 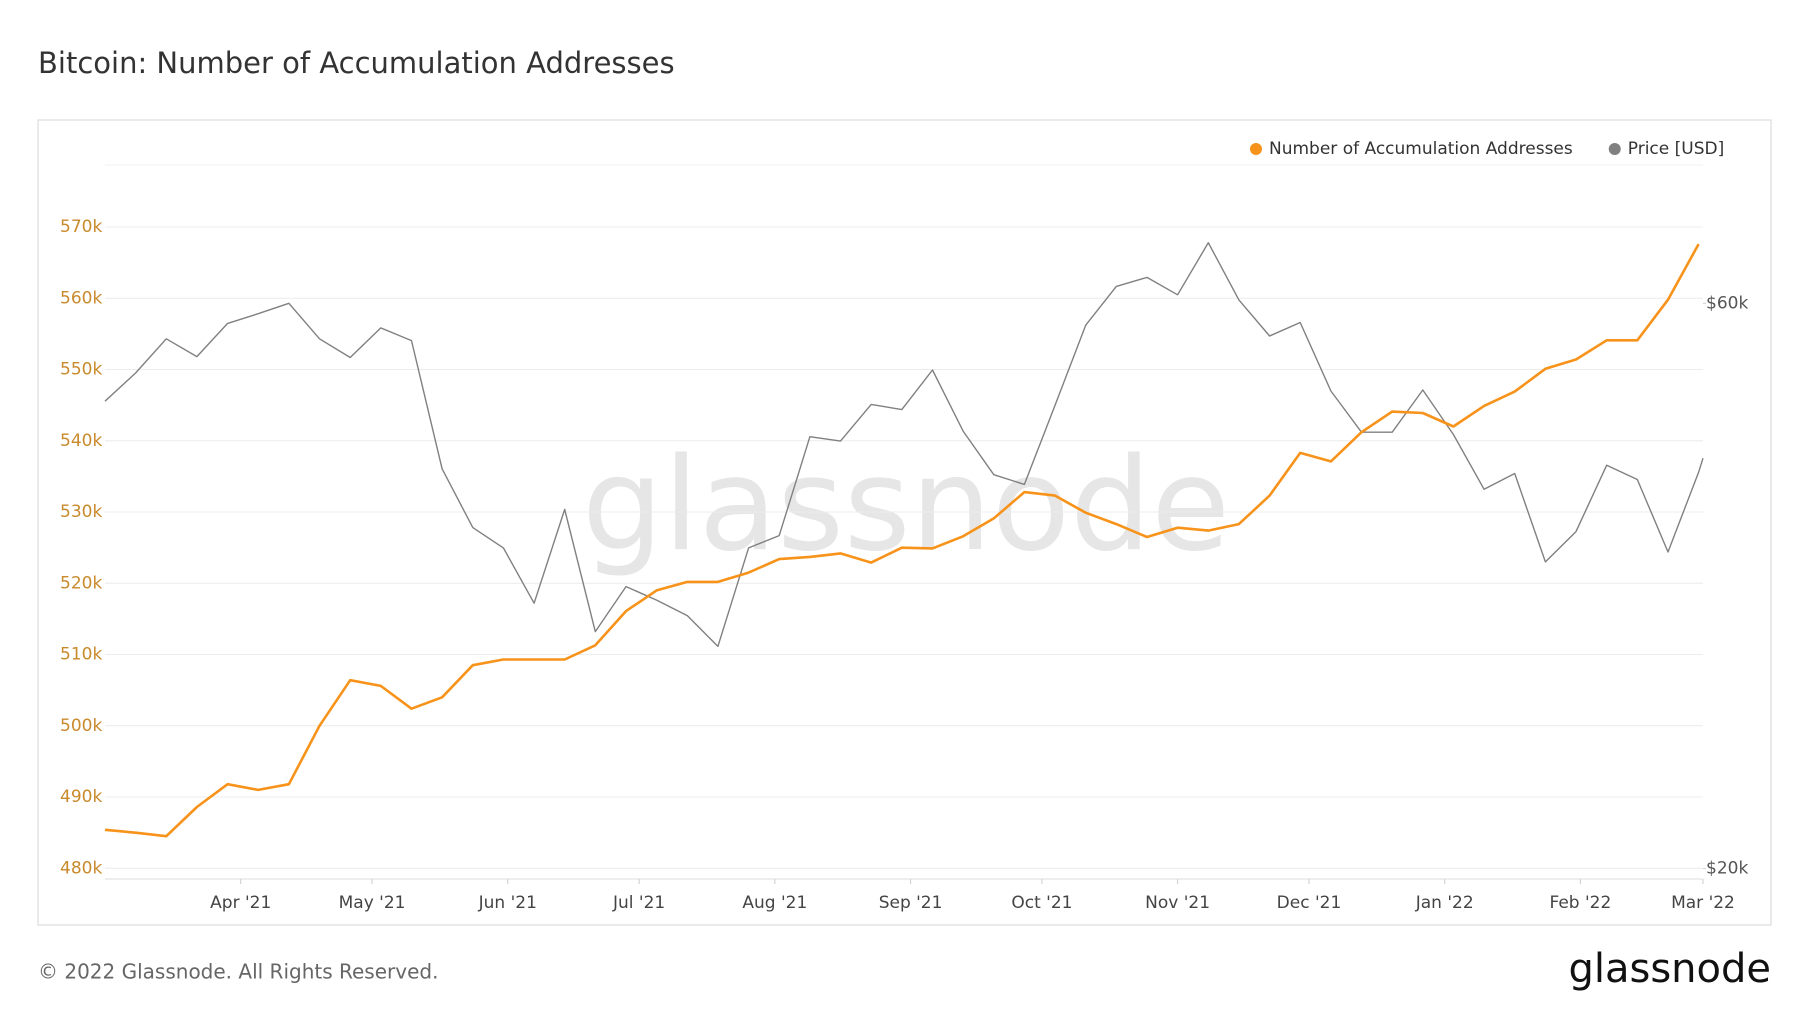 I want to click on x-tick-label: Oct '21, so click(x=1041, y=903).